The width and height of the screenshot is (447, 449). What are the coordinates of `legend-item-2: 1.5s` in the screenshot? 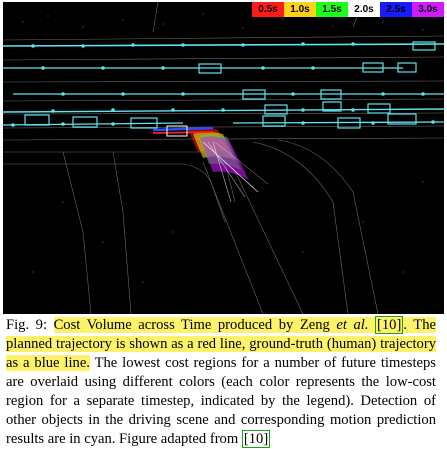 It's located at (332, 9).